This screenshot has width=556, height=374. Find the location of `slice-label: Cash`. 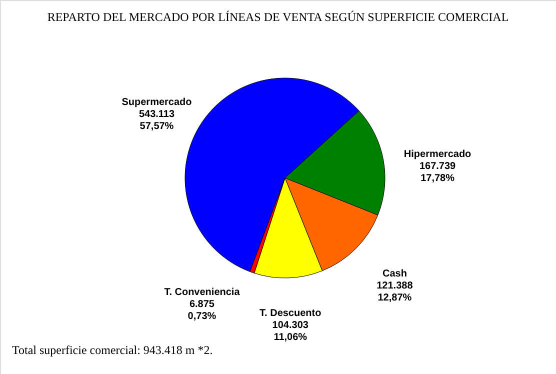

slice-label: Cash is located at coordinates (394, 274).